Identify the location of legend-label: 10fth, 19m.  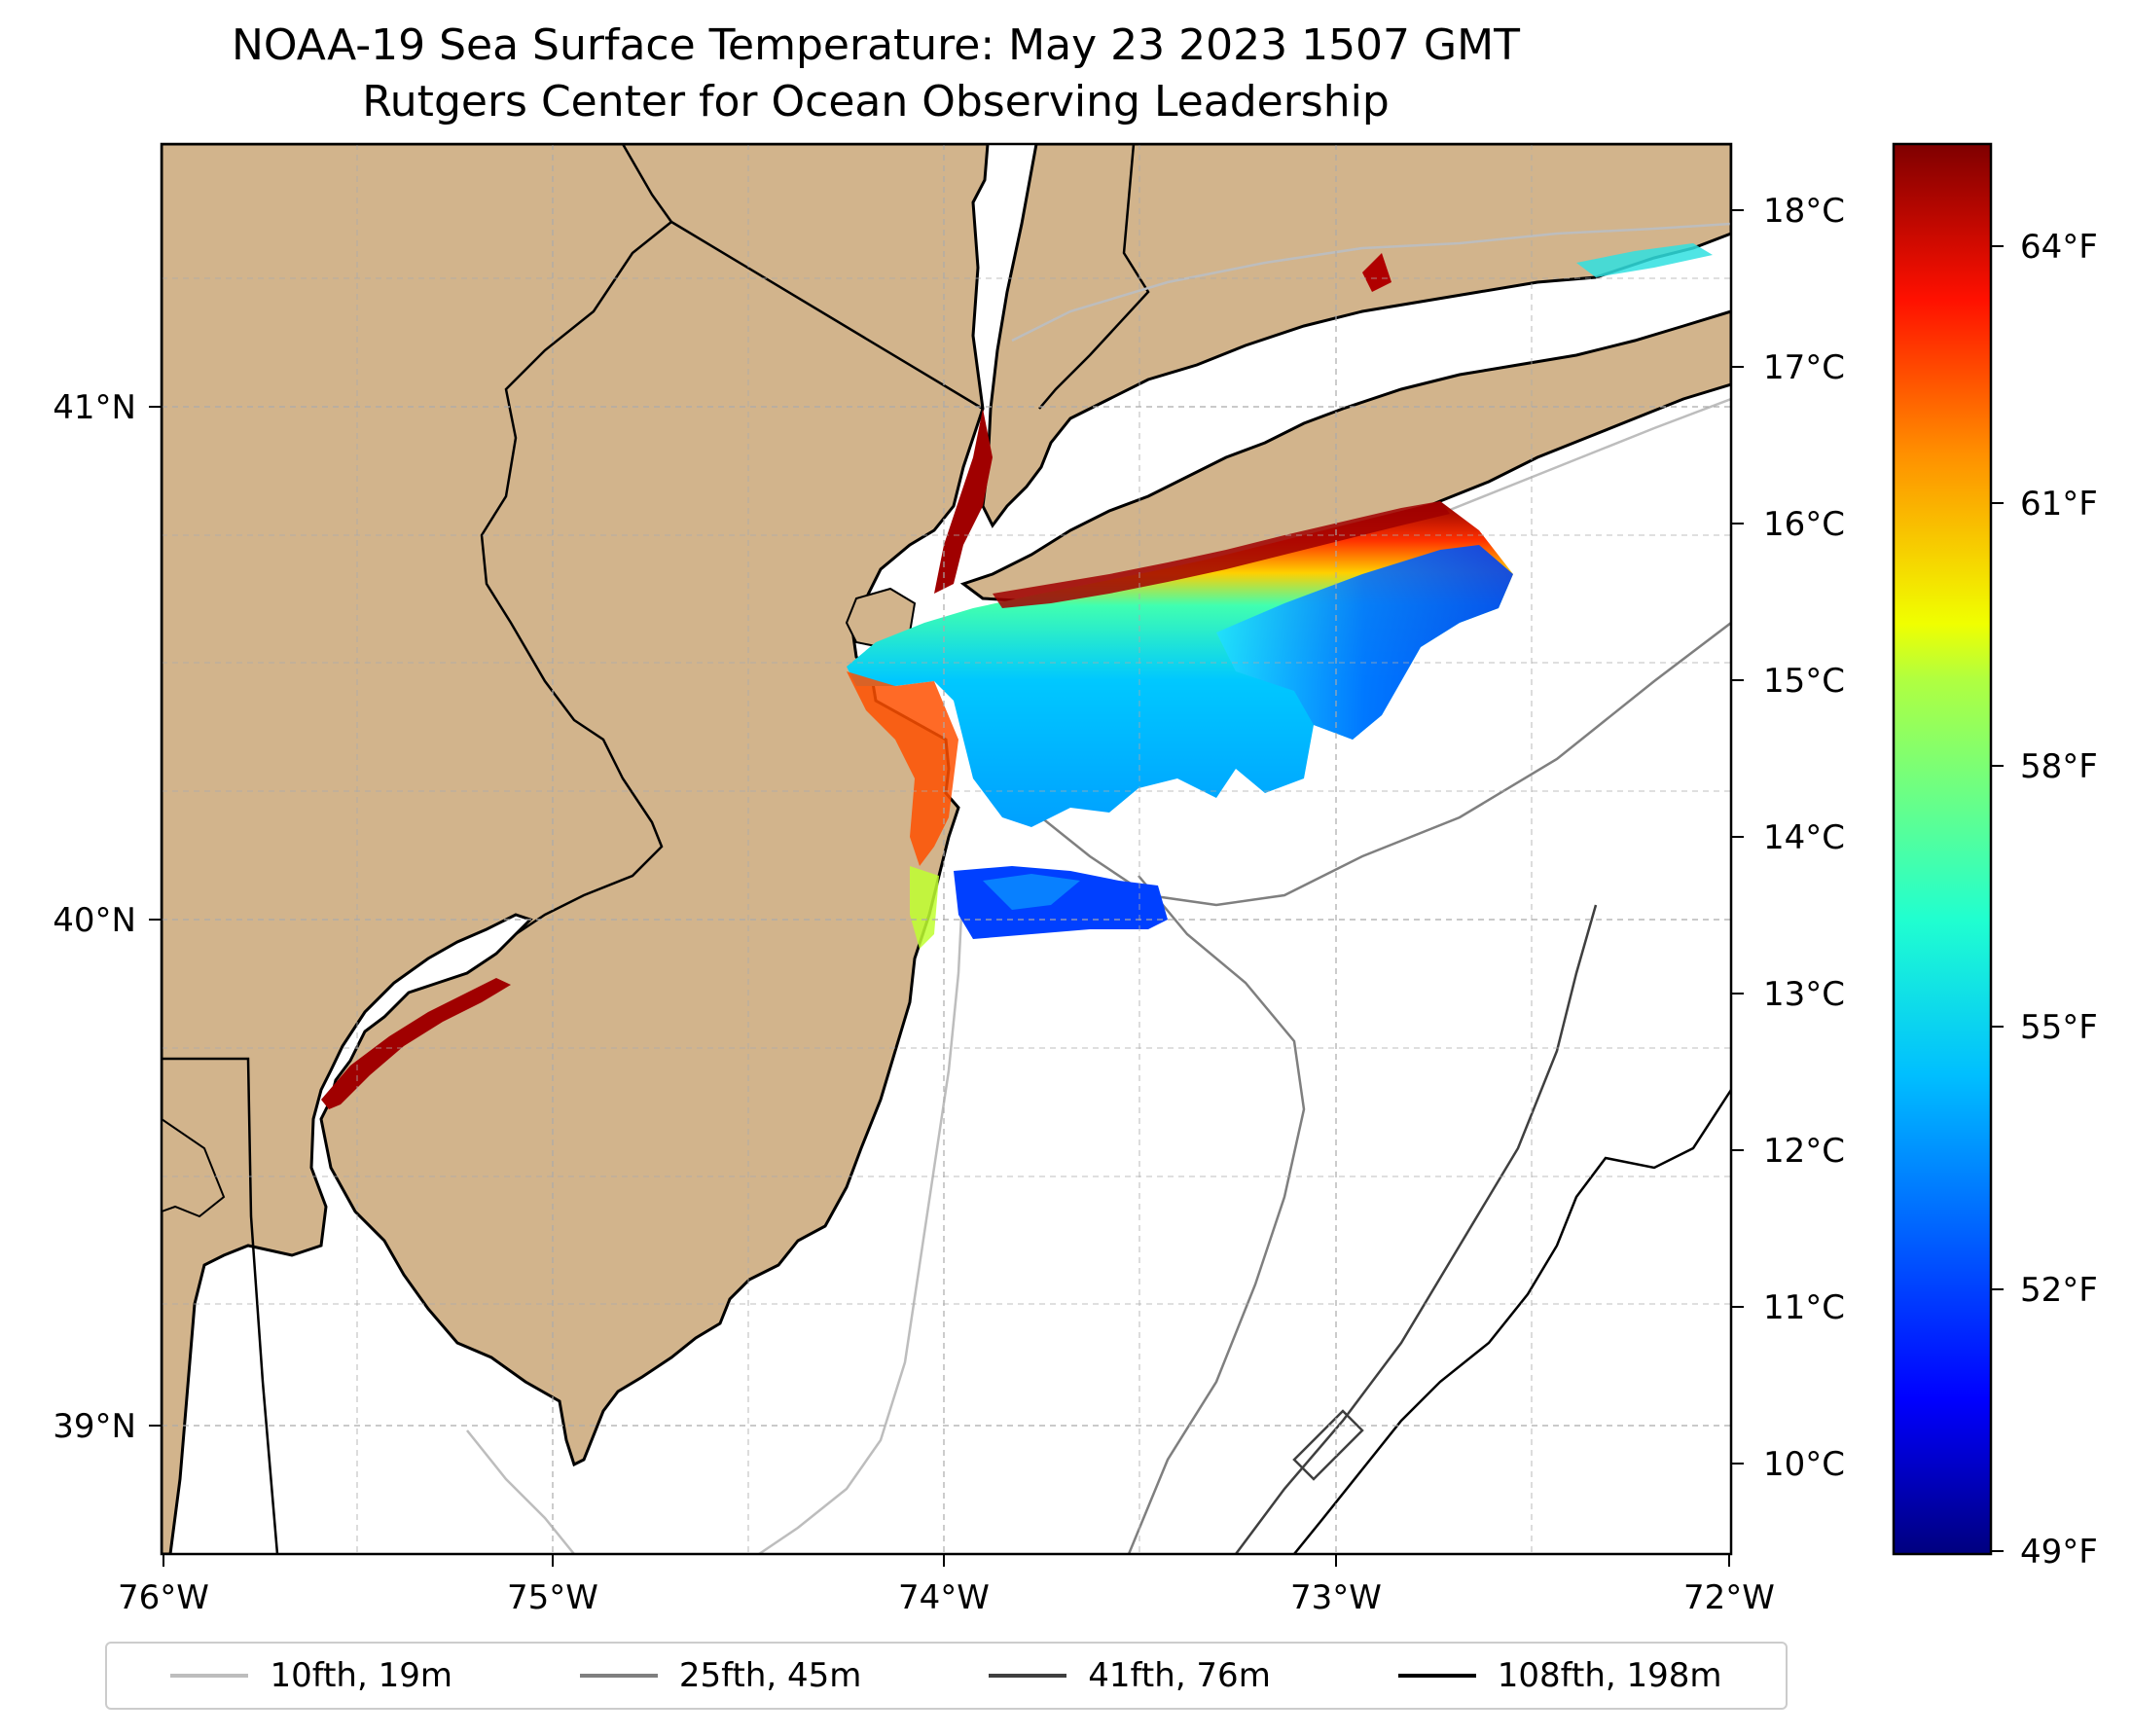
(361, 1676).